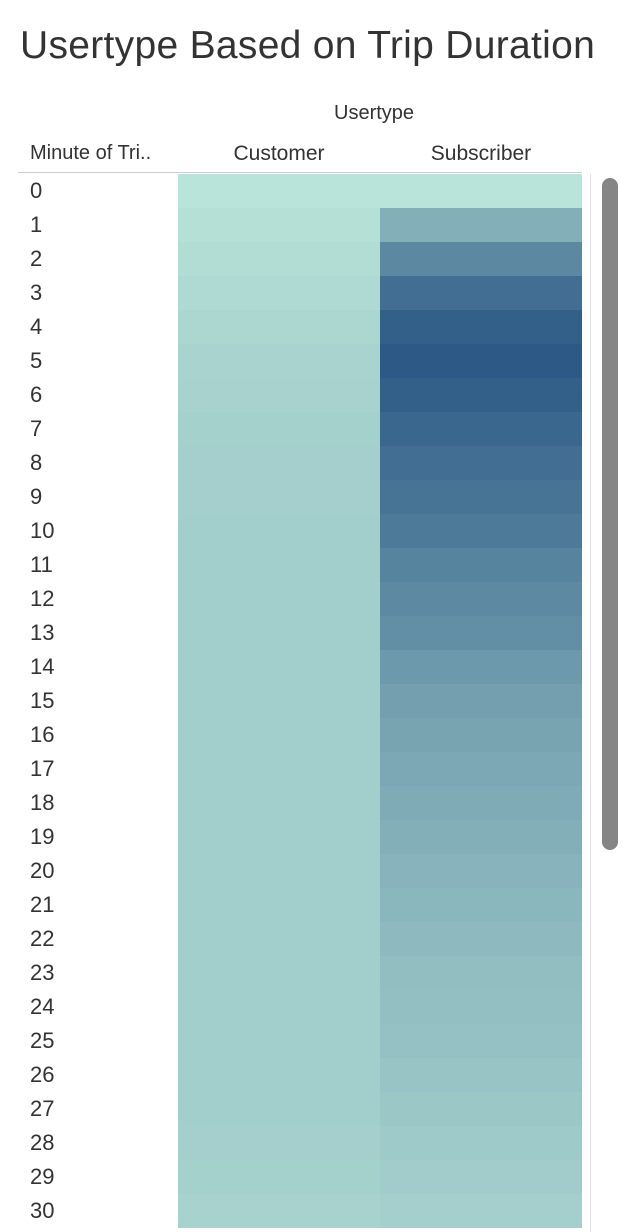 The image size is (644, 1232). Describe the element at coordinates (42, 666) in the screenshot. I see `row-label-14: 14` at that location.